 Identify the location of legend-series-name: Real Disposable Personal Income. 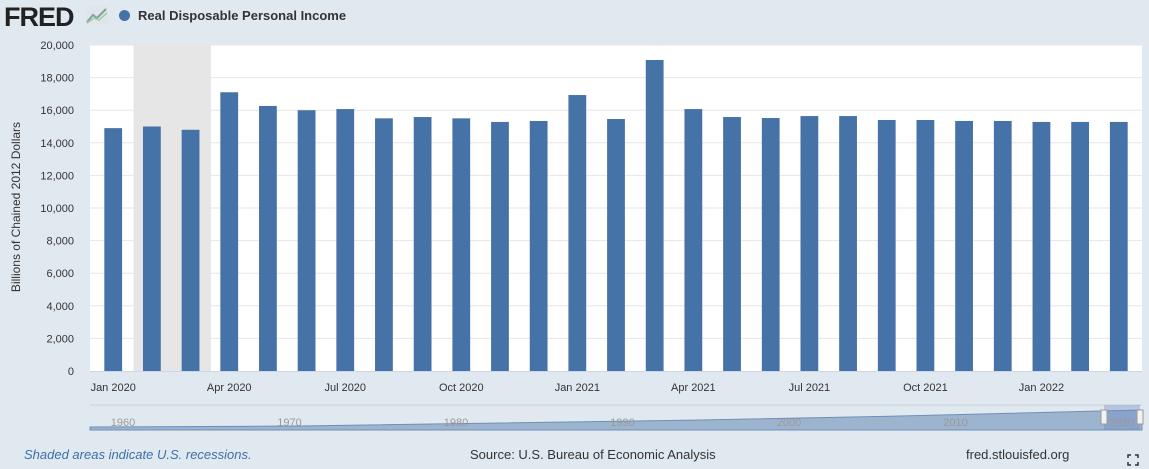
(242, 15).